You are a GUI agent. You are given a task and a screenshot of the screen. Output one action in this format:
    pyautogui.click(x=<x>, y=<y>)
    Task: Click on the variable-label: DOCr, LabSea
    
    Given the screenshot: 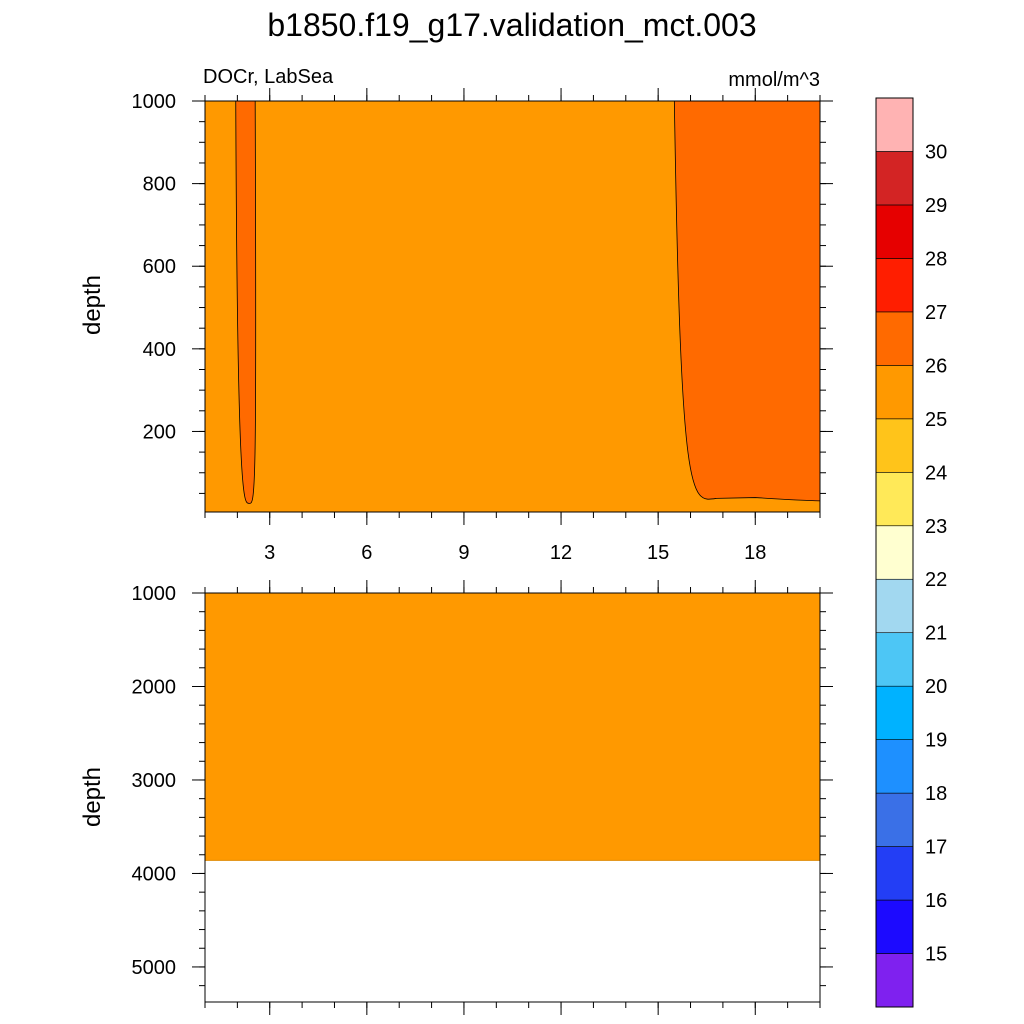 What is the action you would take?
    pyautogui.click(x=268, y=77)
    